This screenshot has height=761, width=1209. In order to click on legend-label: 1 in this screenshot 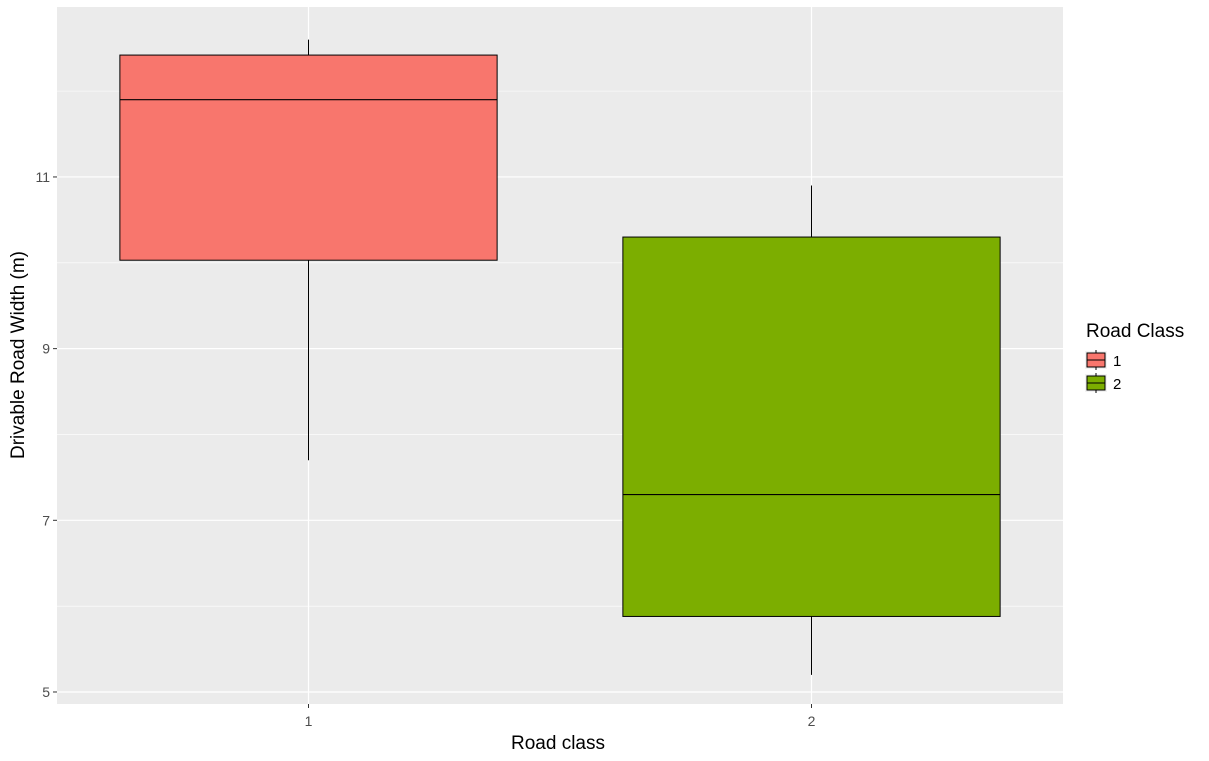, I will do `click(1117, 361)`.